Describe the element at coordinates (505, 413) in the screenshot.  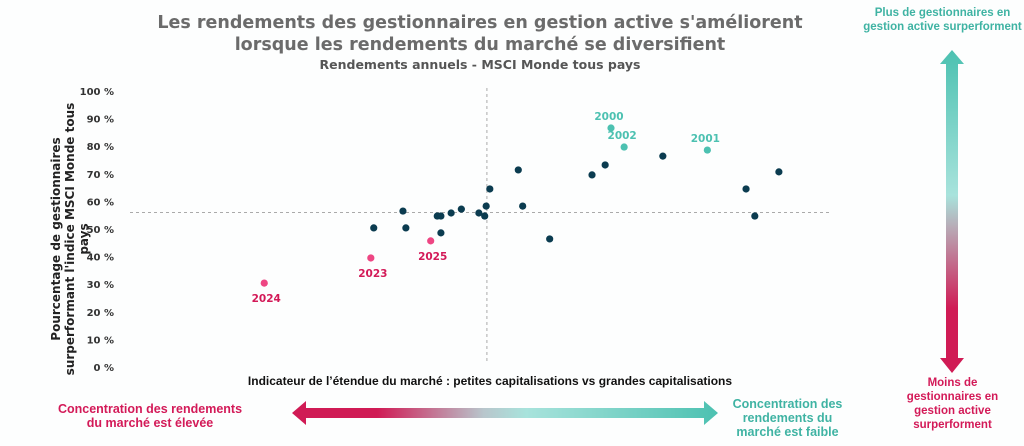
I see `horizontal-gradient-arrow` at that location.